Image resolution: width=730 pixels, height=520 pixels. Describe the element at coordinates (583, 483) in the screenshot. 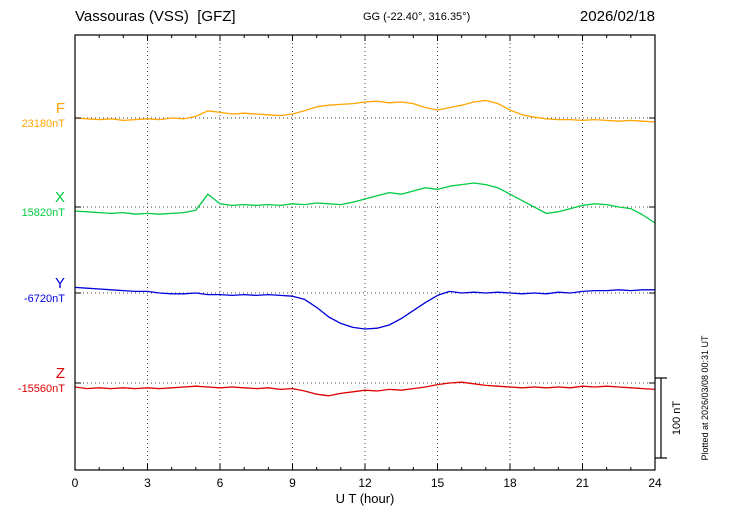

I see `svg-text: 21` at that location.